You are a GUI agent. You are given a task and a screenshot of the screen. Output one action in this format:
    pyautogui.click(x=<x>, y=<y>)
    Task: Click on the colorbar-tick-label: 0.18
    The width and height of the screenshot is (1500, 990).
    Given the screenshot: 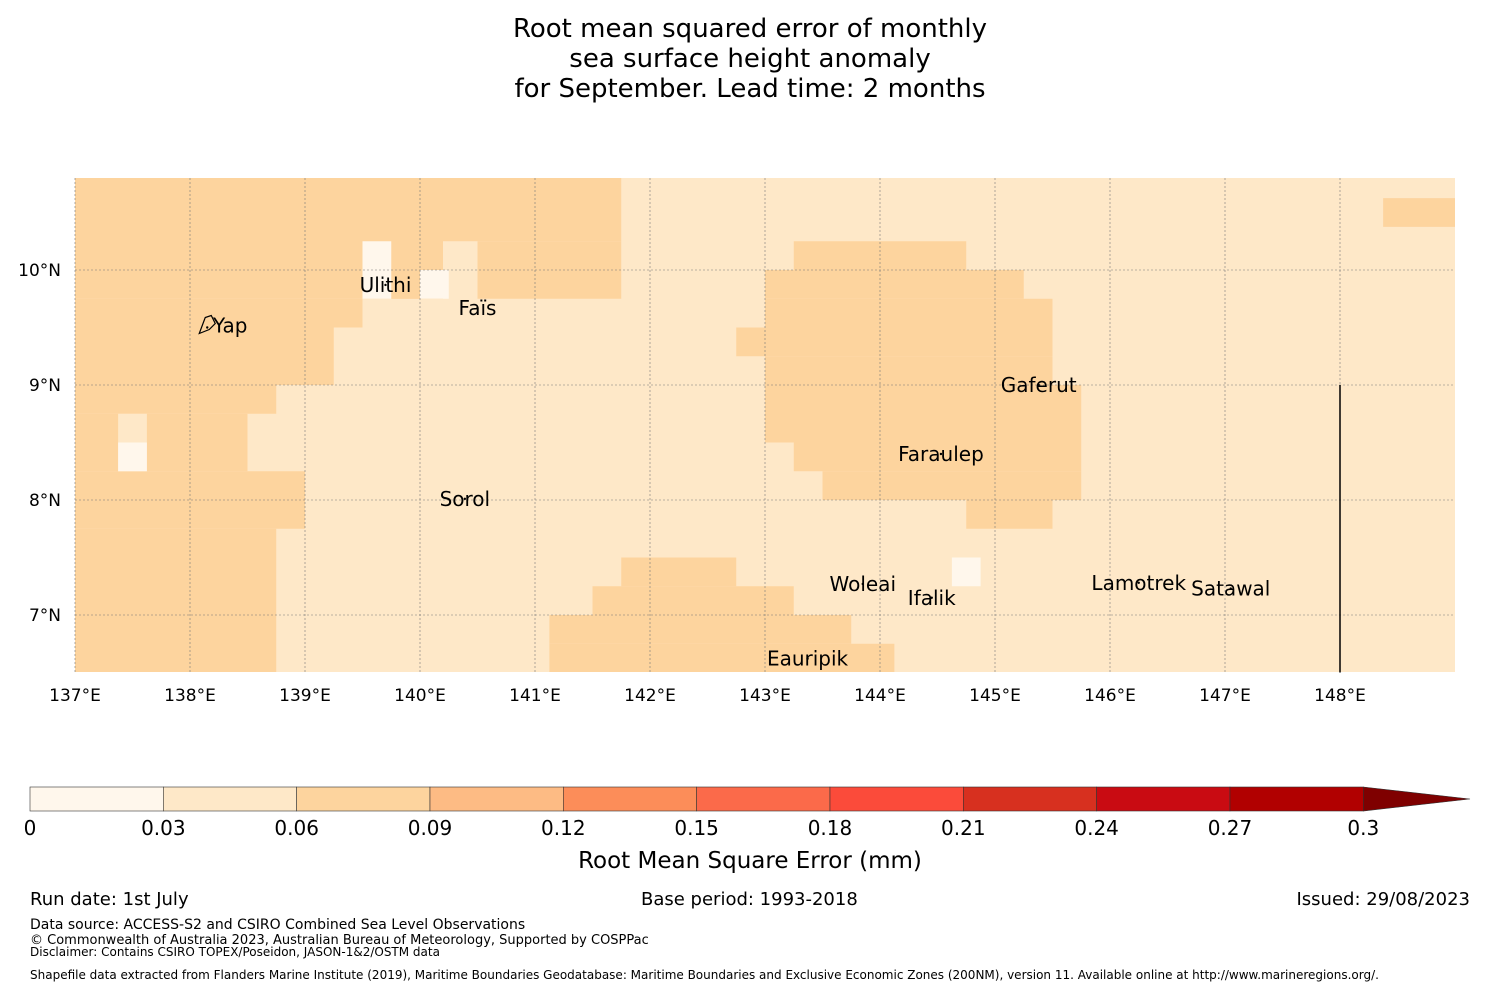 What is the action you would take?
    pyautogui.click(x=830, y=828)
    